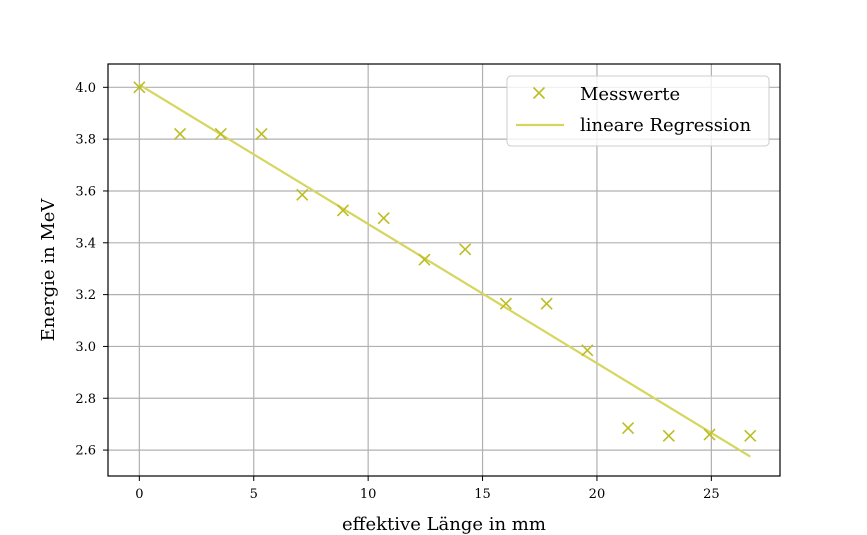 Image resolution: width=867 pixels, height=535 pixels. Describe the element at coordinates (85, 243) in the screenshot. I see `y-tick-label: 3.4` at that location.